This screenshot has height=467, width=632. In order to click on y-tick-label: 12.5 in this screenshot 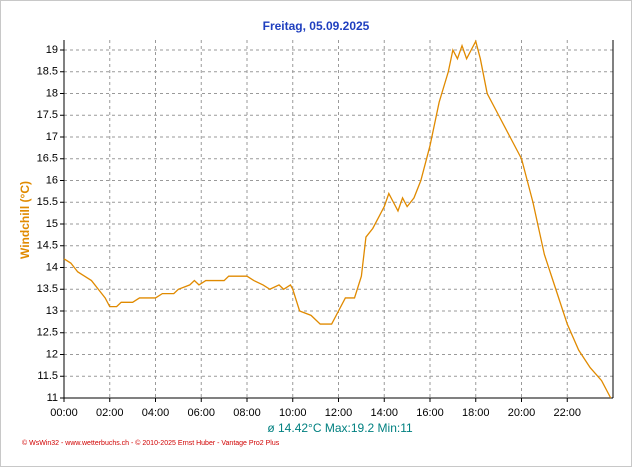, I will do `click(47, 333)`.